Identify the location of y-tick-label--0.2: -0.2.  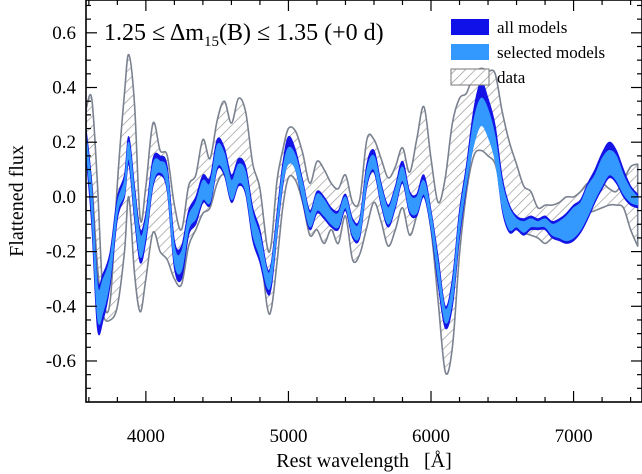
(61, 252).